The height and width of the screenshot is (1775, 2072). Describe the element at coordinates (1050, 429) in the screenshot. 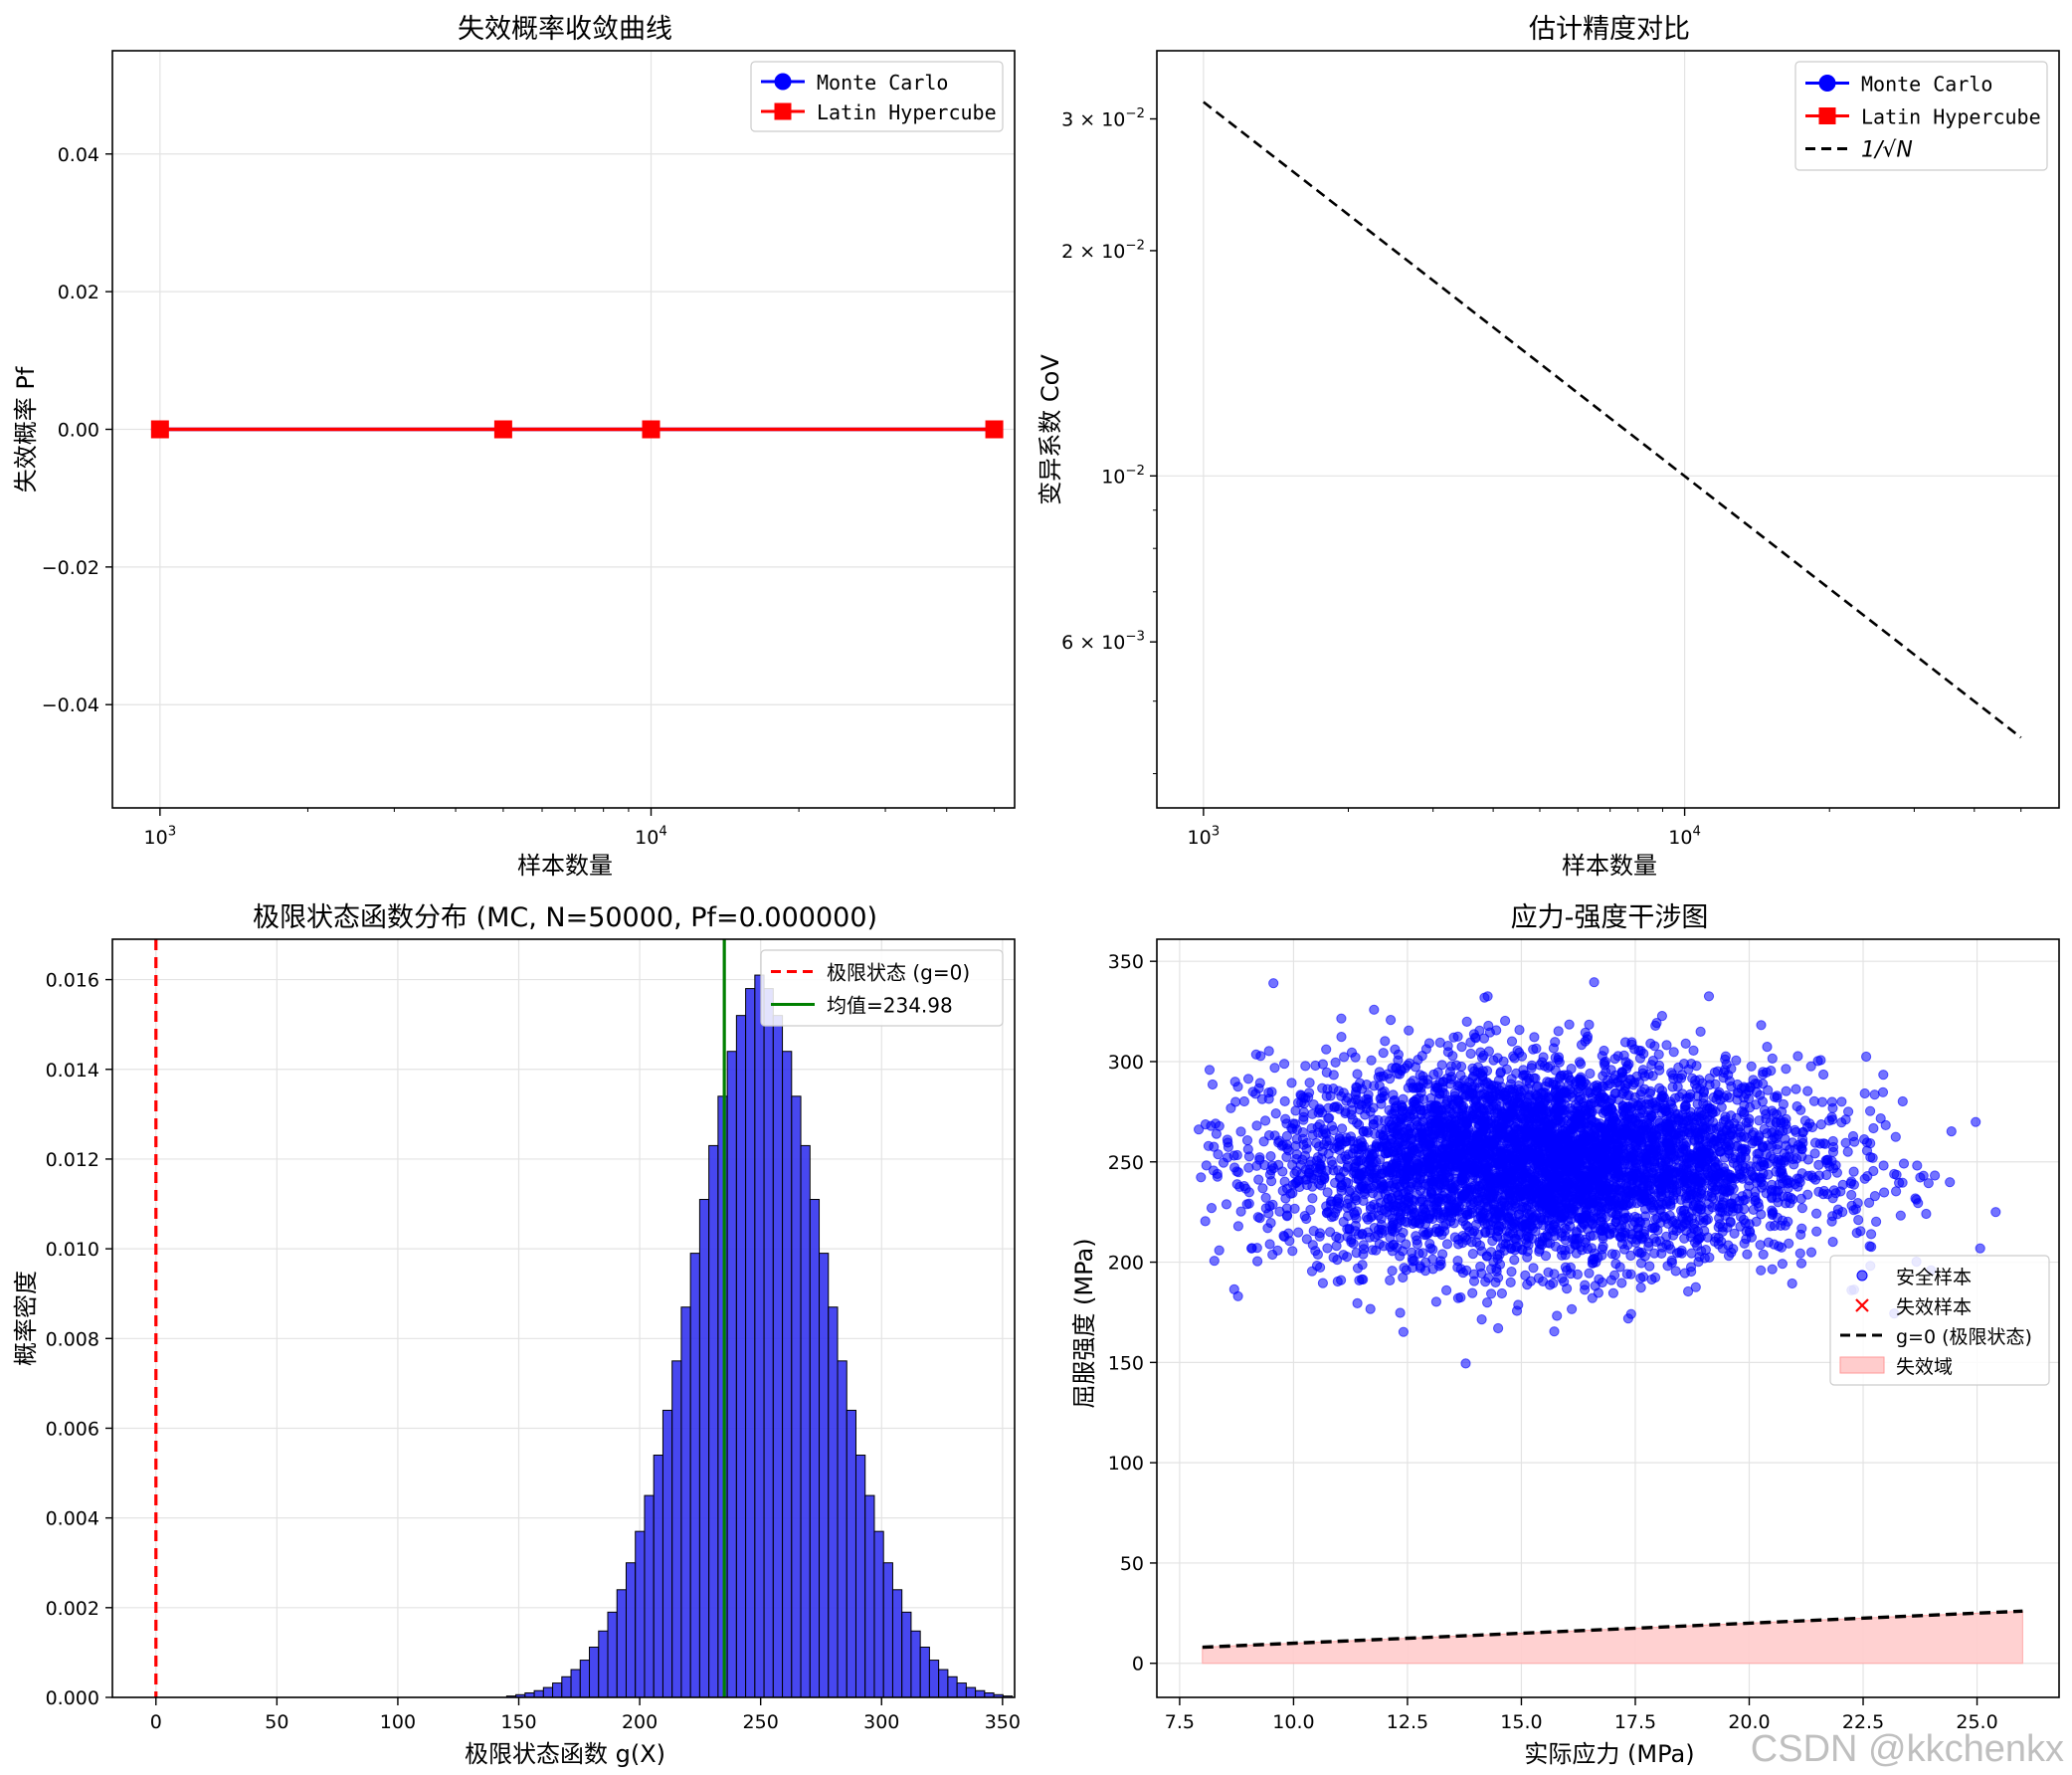

I see `chart-cov-ylabel: 变异系数 CoV` at that location.